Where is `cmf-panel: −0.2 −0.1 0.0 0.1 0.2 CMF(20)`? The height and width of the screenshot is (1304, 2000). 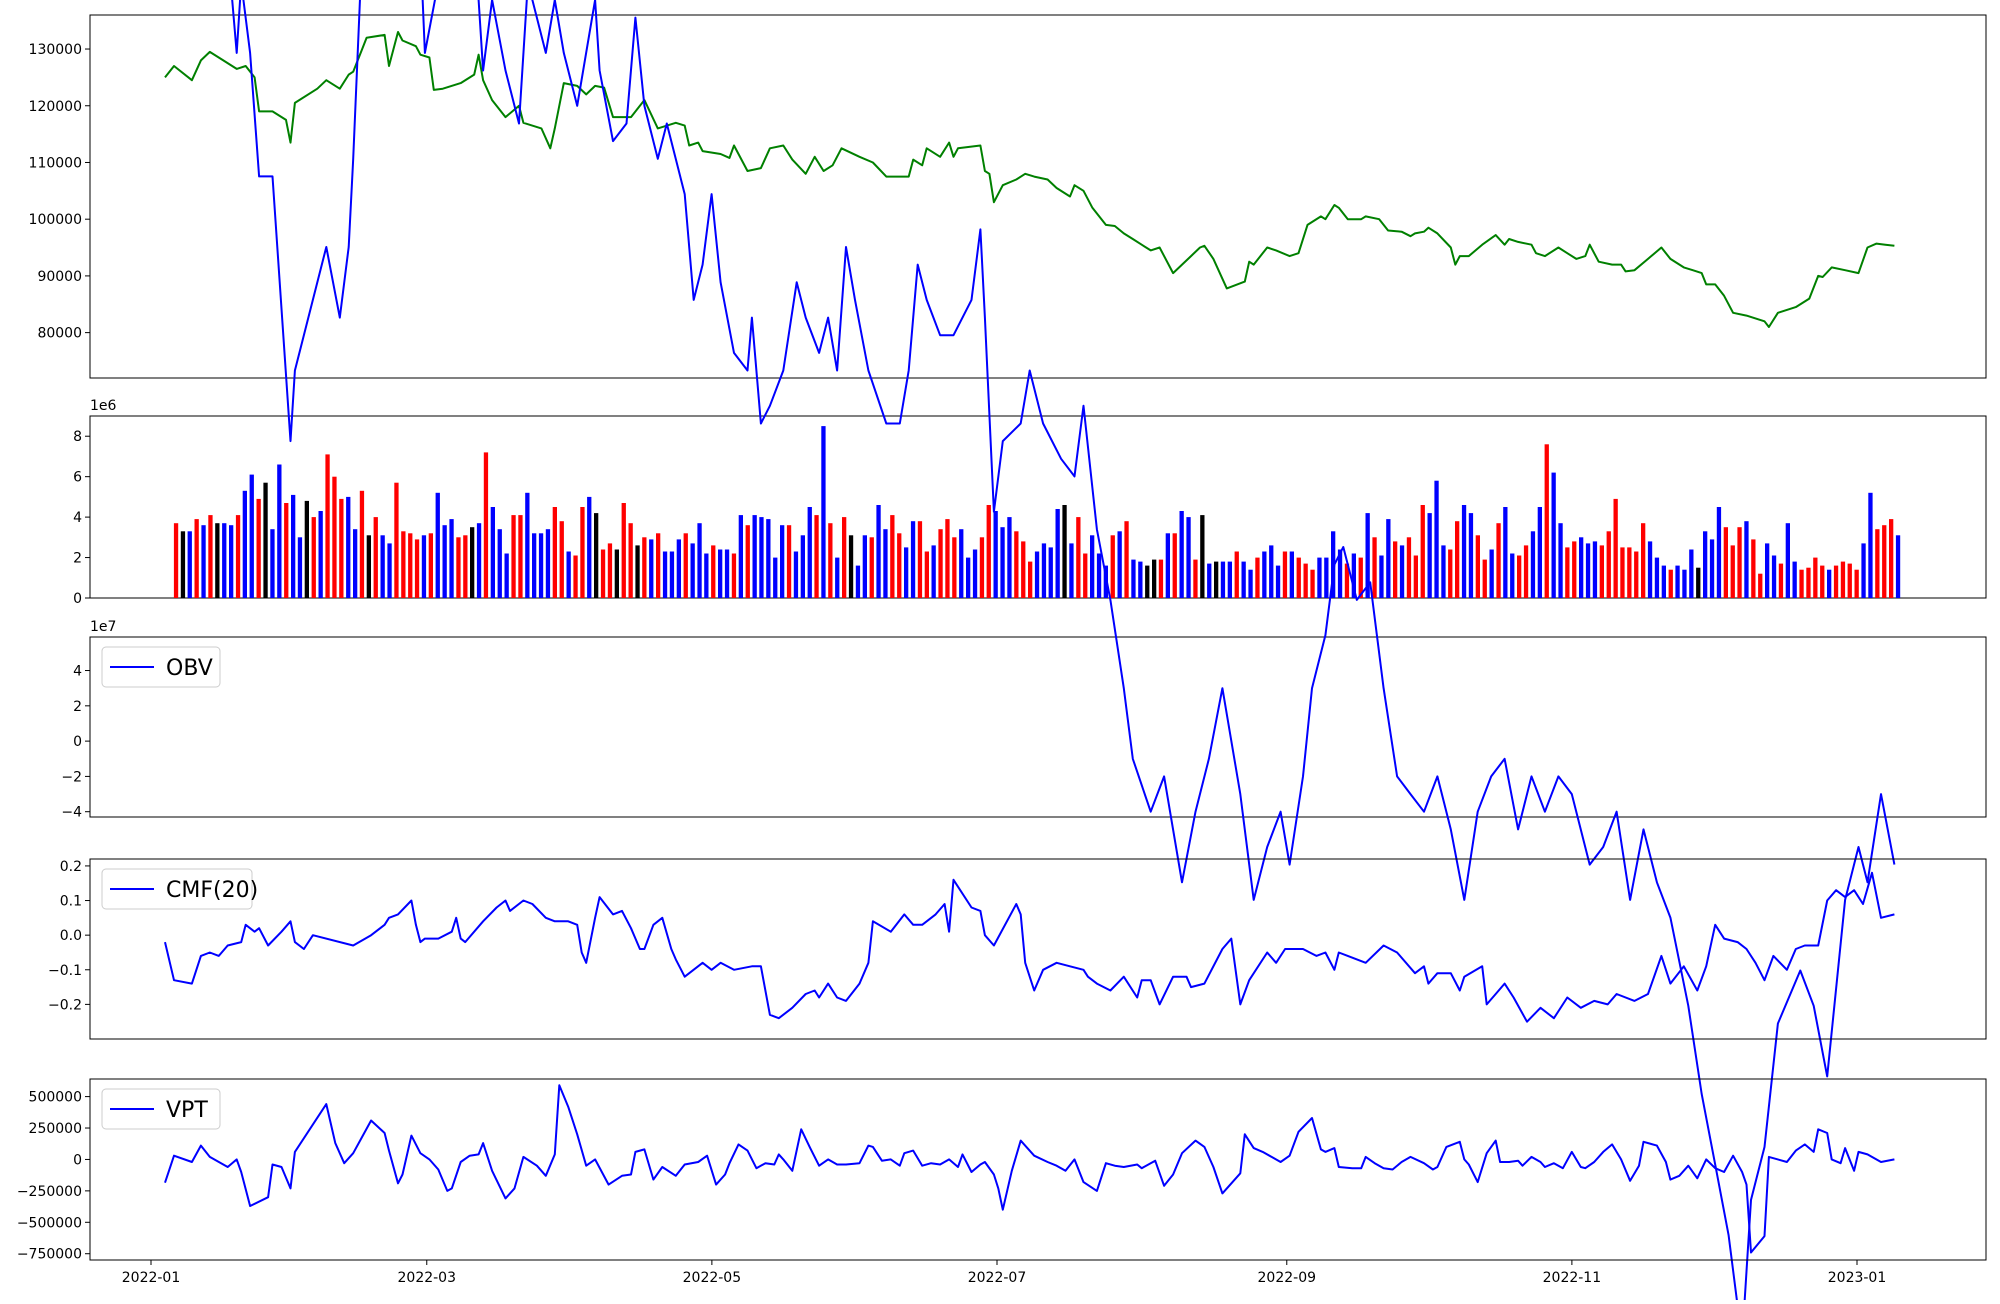
cmf-panel: −0.2 −0.1 0.0 0.1 0.2 CMF(20) is located at coordinates (1017, 949).